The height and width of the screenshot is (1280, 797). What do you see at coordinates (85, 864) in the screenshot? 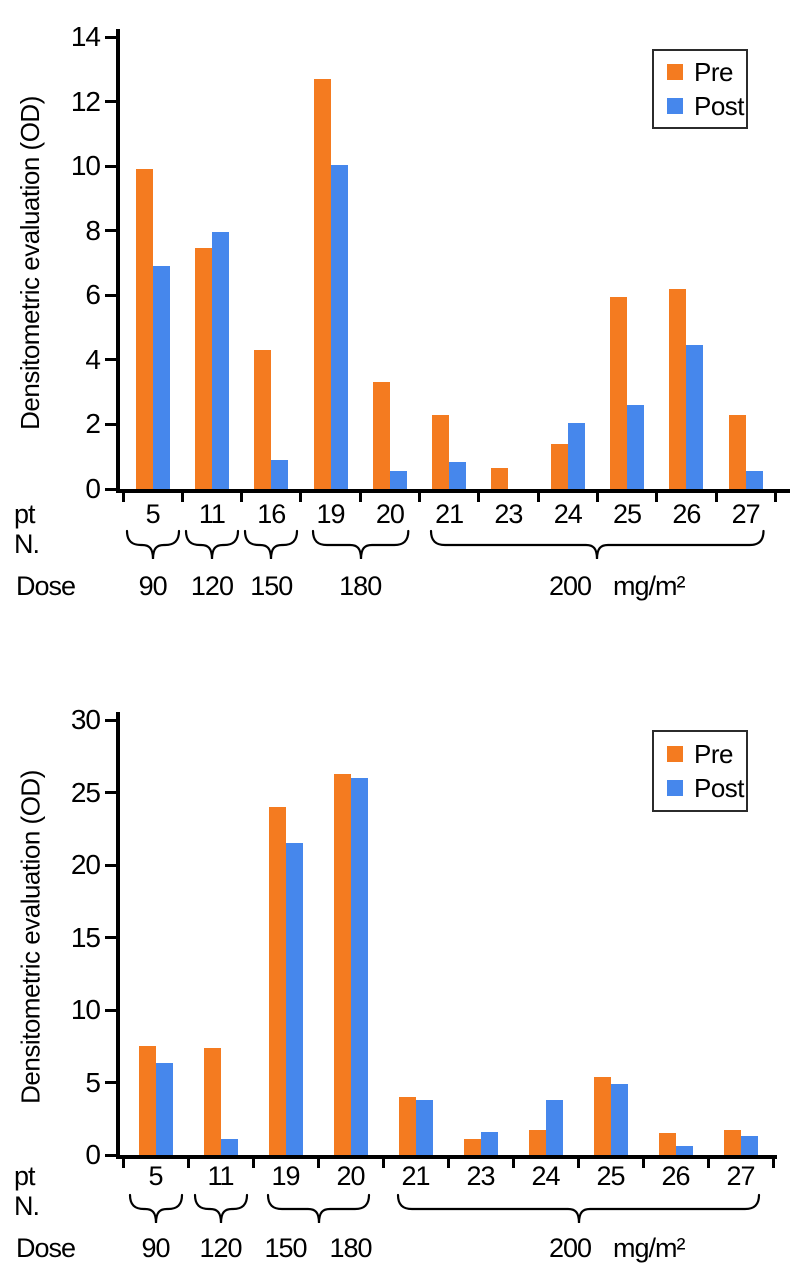
I see `y-tick-label: 20` at bounding box center [85, 864].